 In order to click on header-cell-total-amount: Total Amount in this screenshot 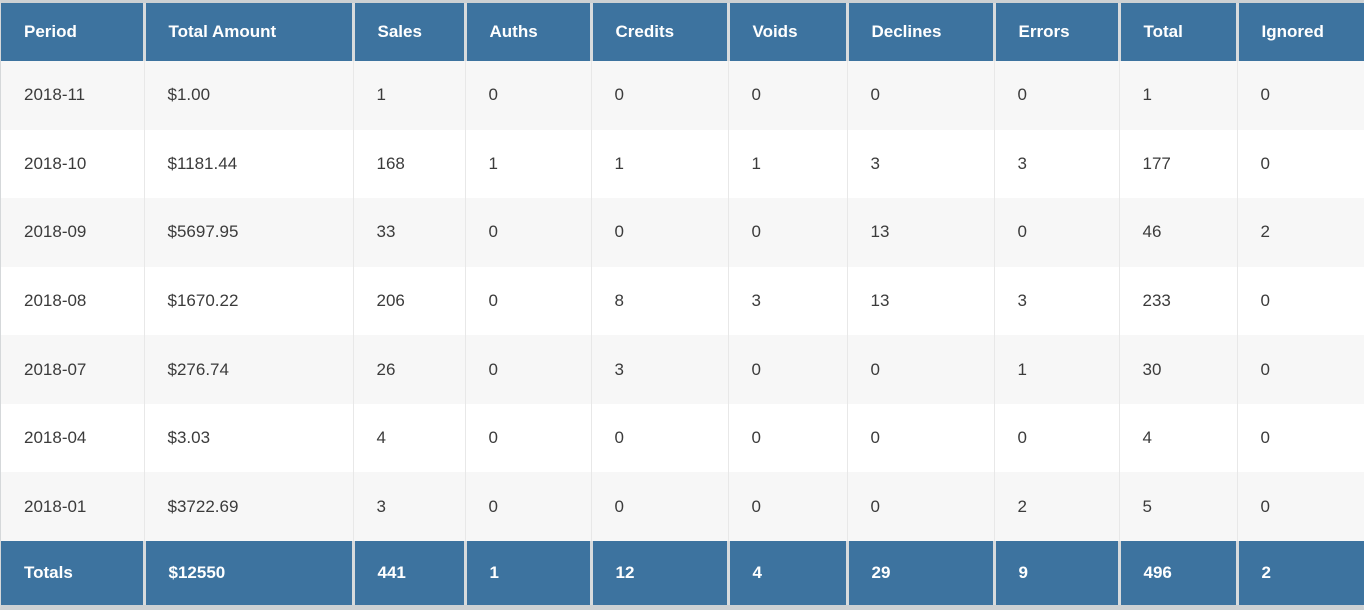, I will do `click(247, 32)`.